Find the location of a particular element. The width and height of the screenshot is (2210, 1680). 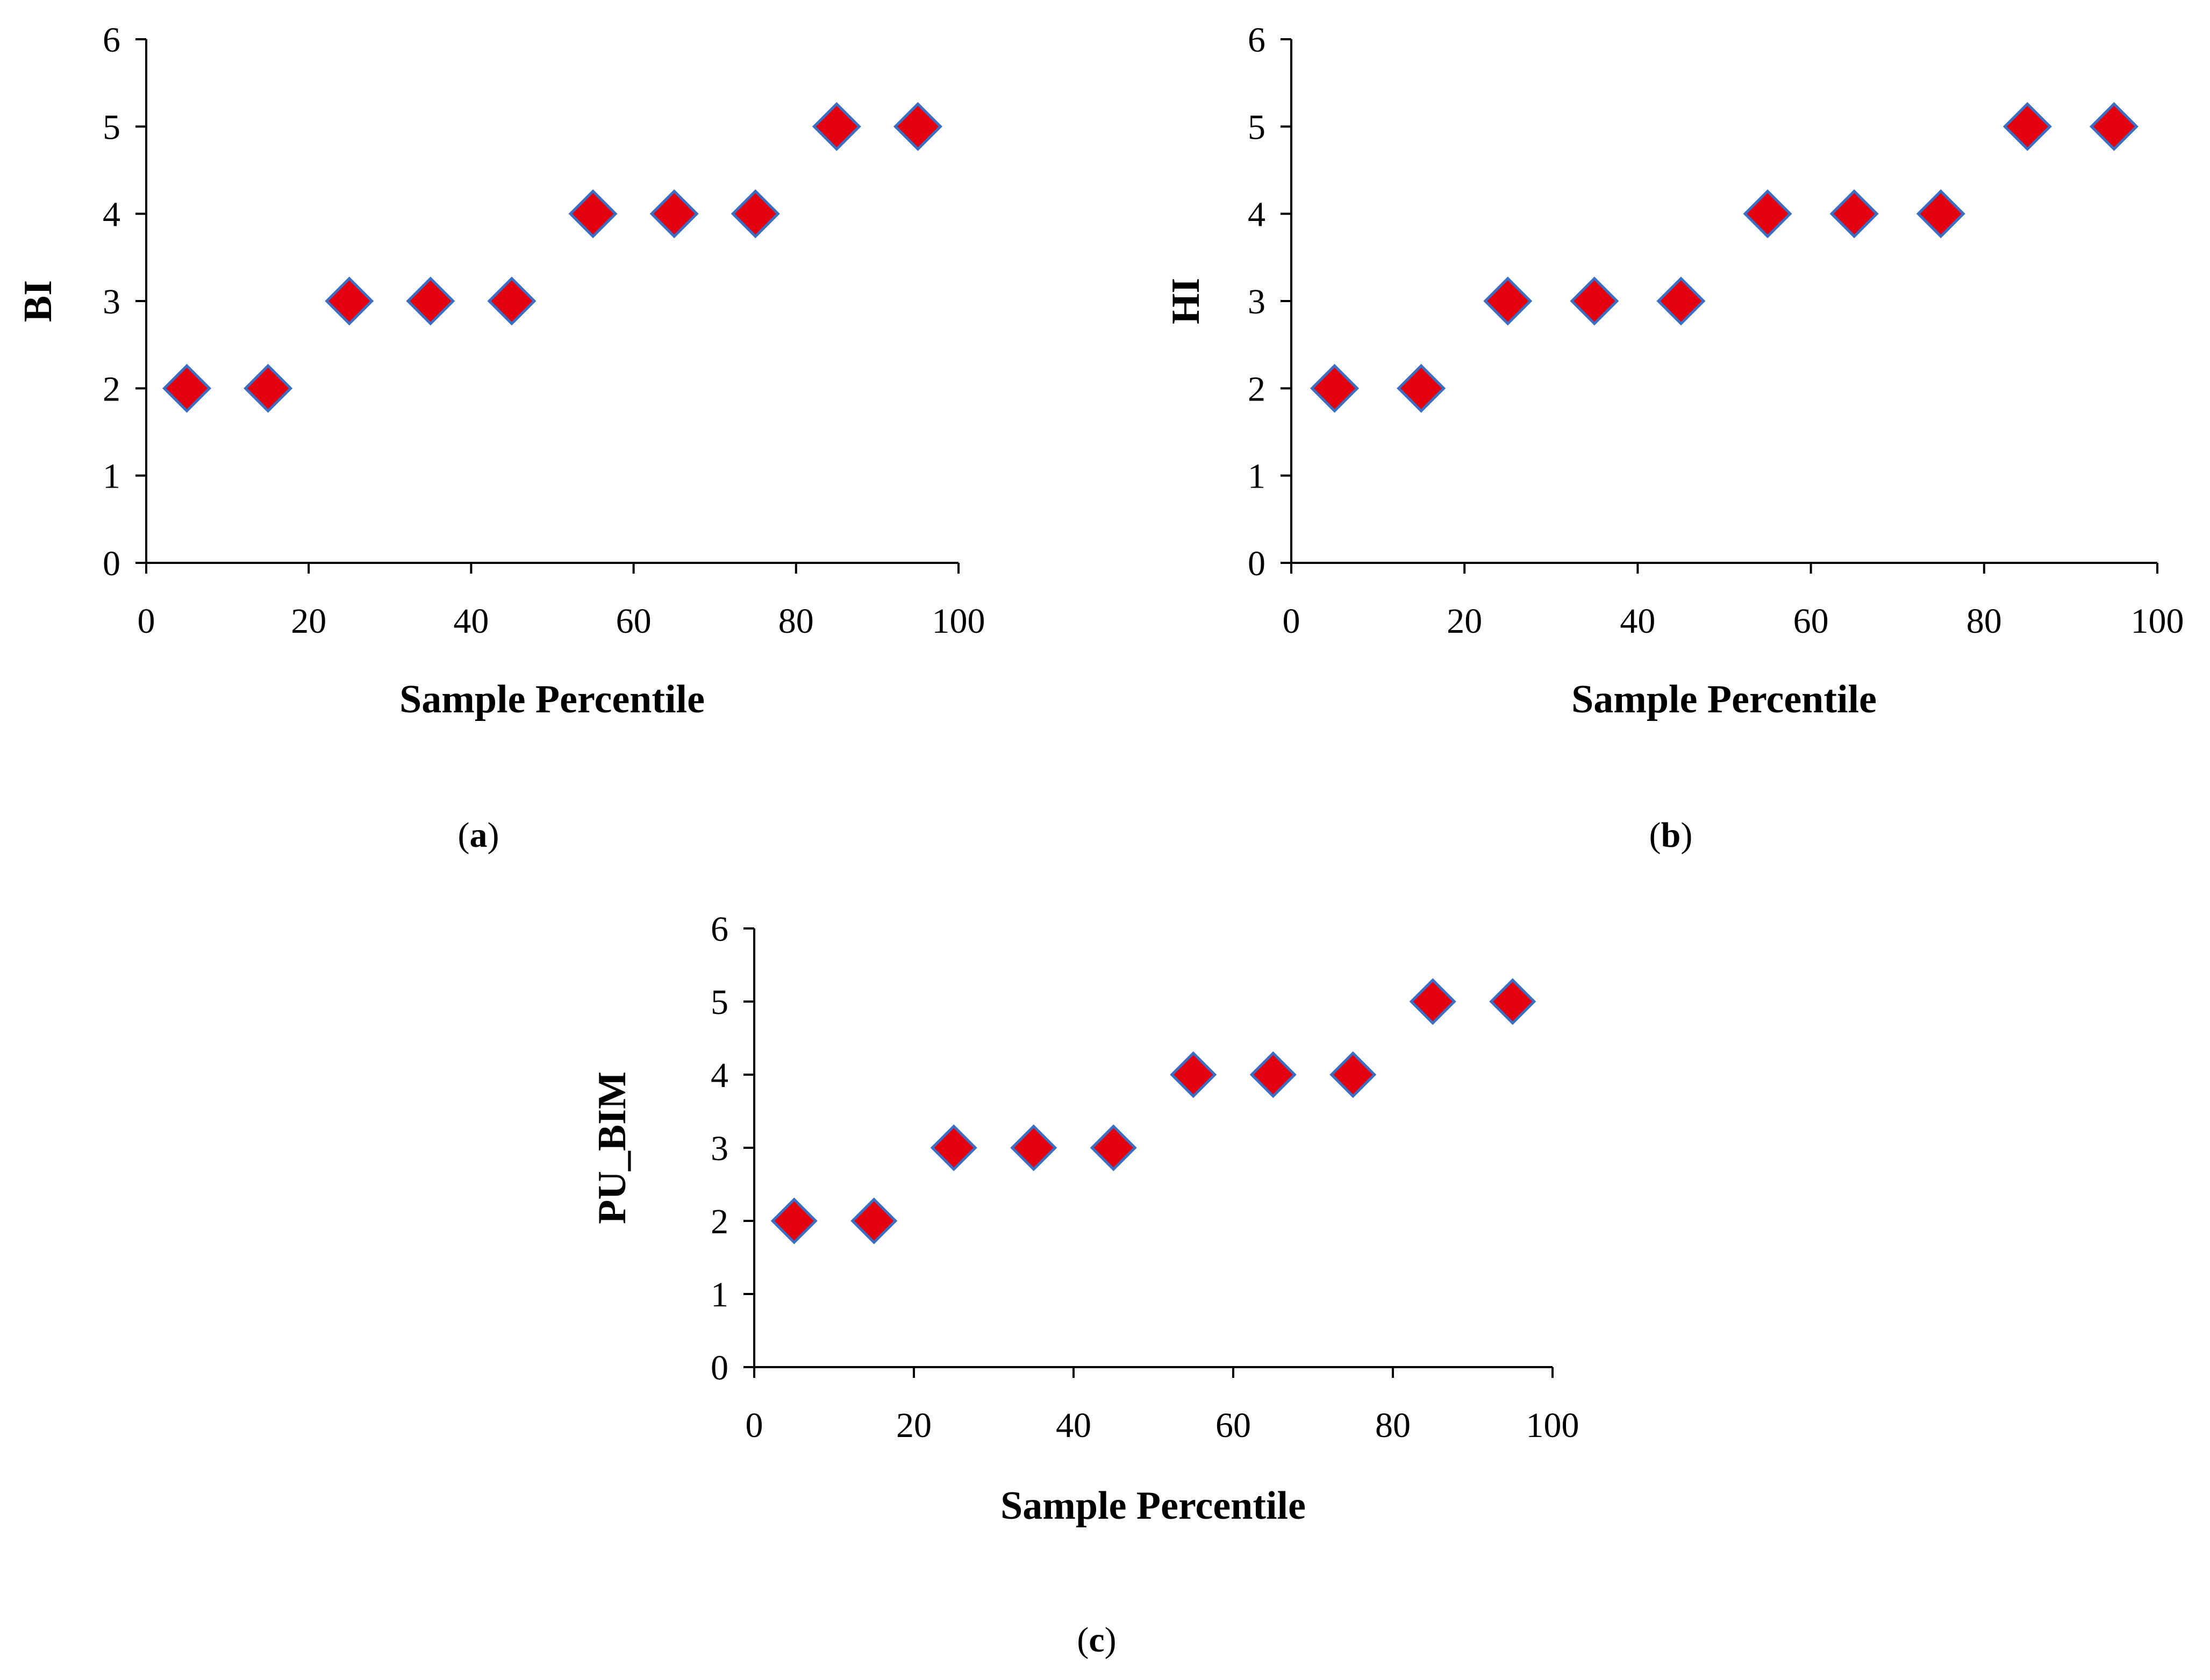

caption-letter: c is located at coordinates (1096, 1640).